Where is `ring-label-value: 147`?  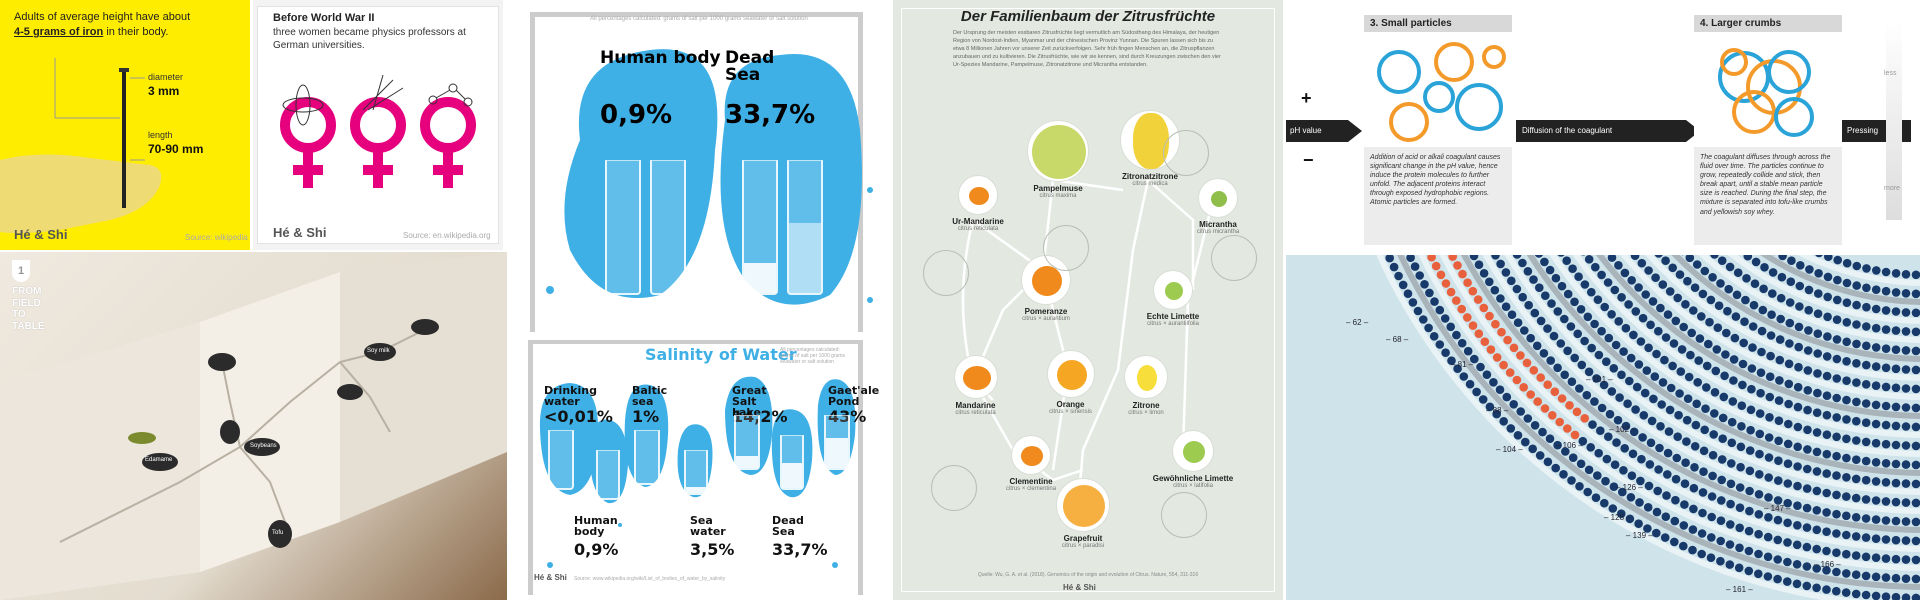
ring-label-value: 147 is located at coordinates (1777, 508).